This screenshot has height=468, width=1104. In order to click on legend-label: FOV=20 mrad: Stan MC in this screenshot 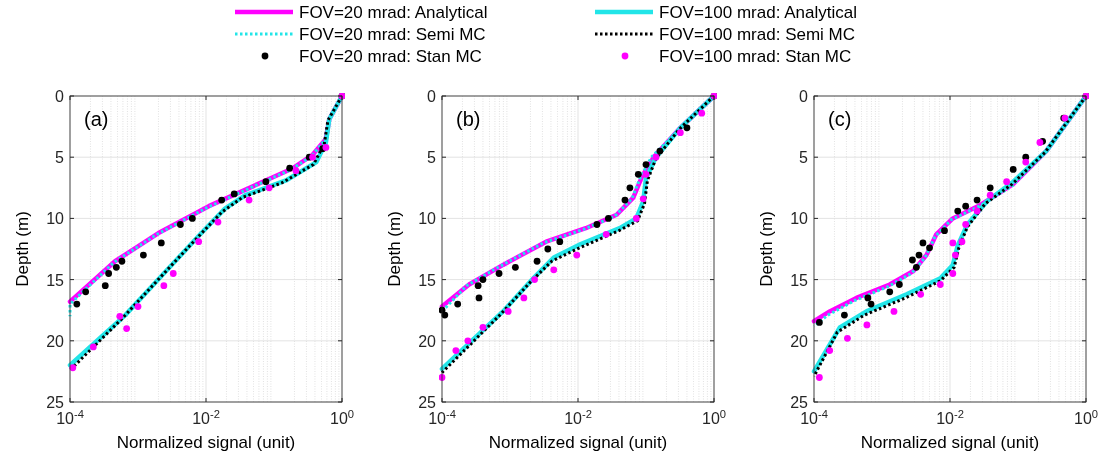, I will do `click(390, 56)`.